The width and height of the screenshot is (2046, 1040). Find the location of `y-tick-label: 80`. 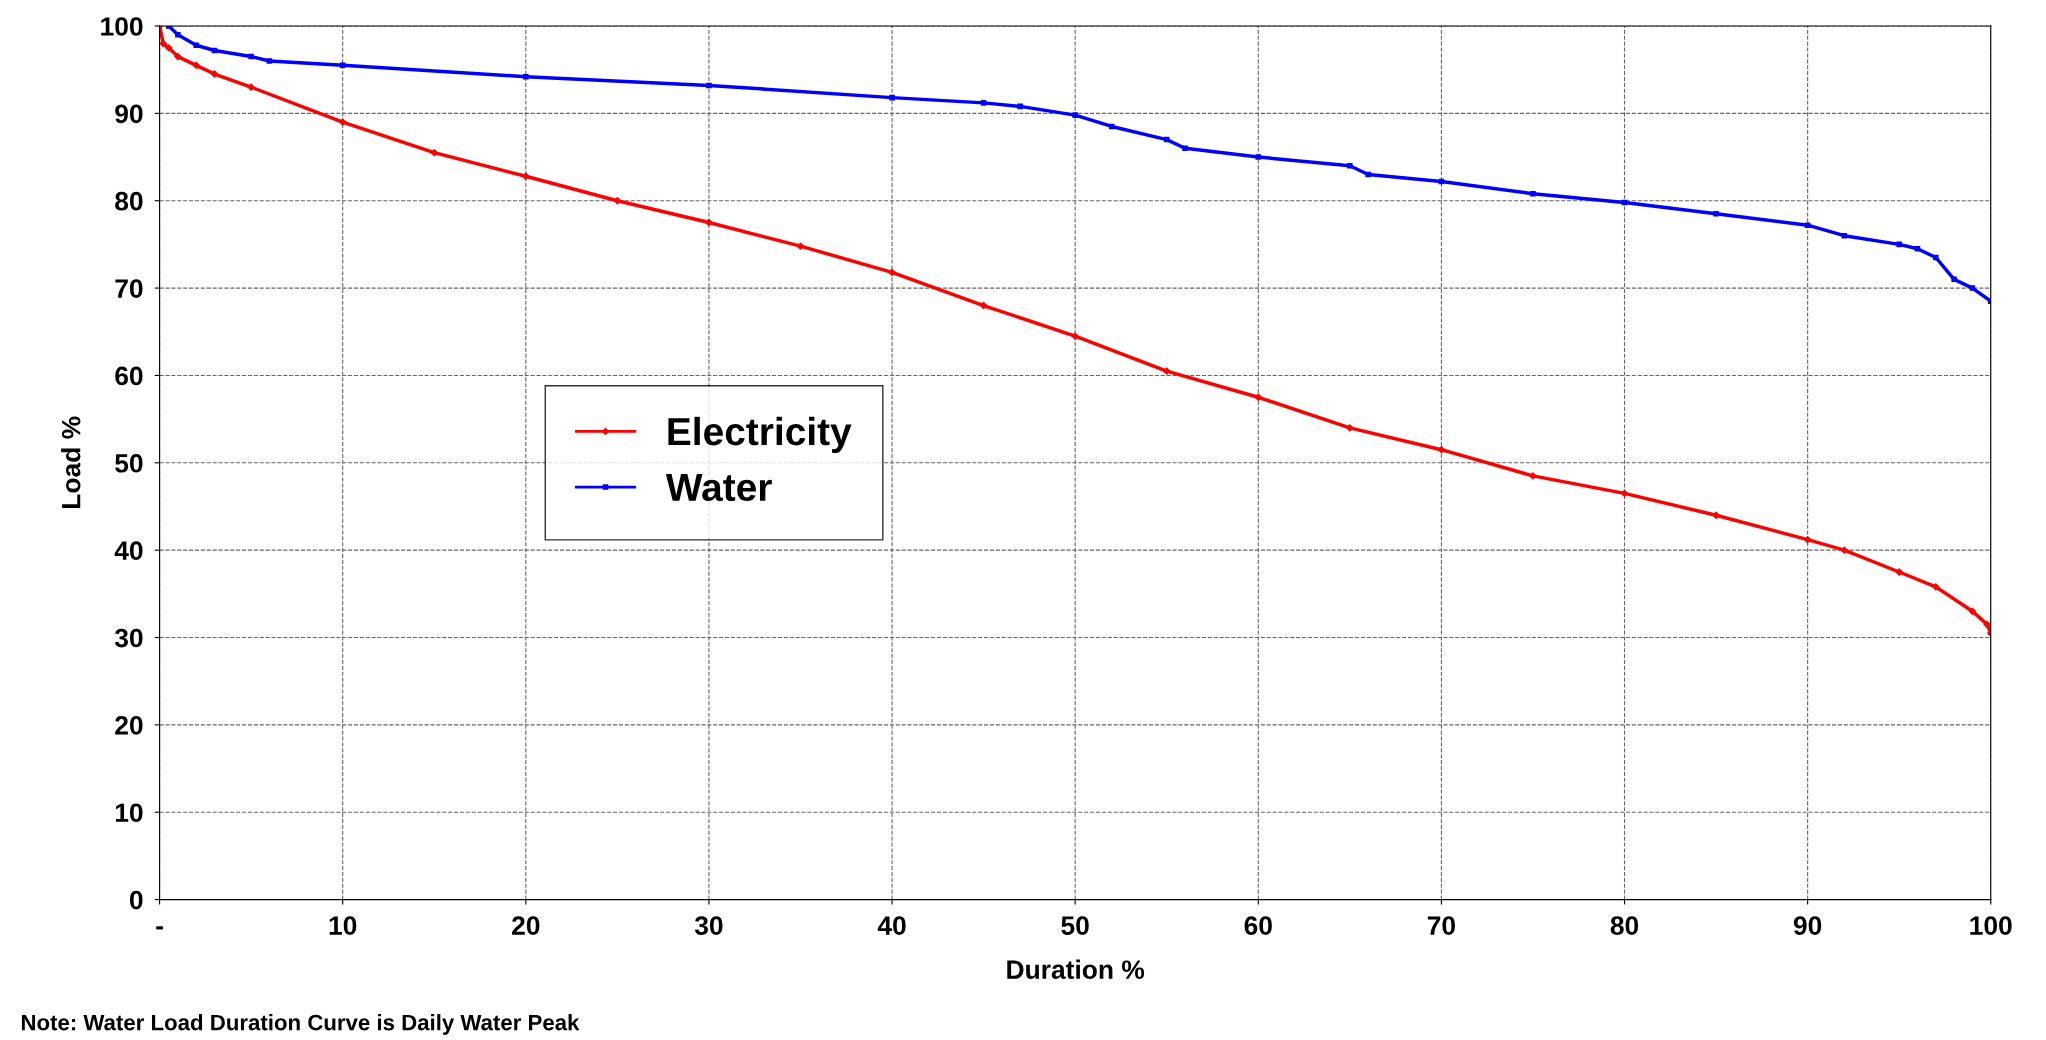

y-tick-label: 80 is located at coordinates (129, 201).